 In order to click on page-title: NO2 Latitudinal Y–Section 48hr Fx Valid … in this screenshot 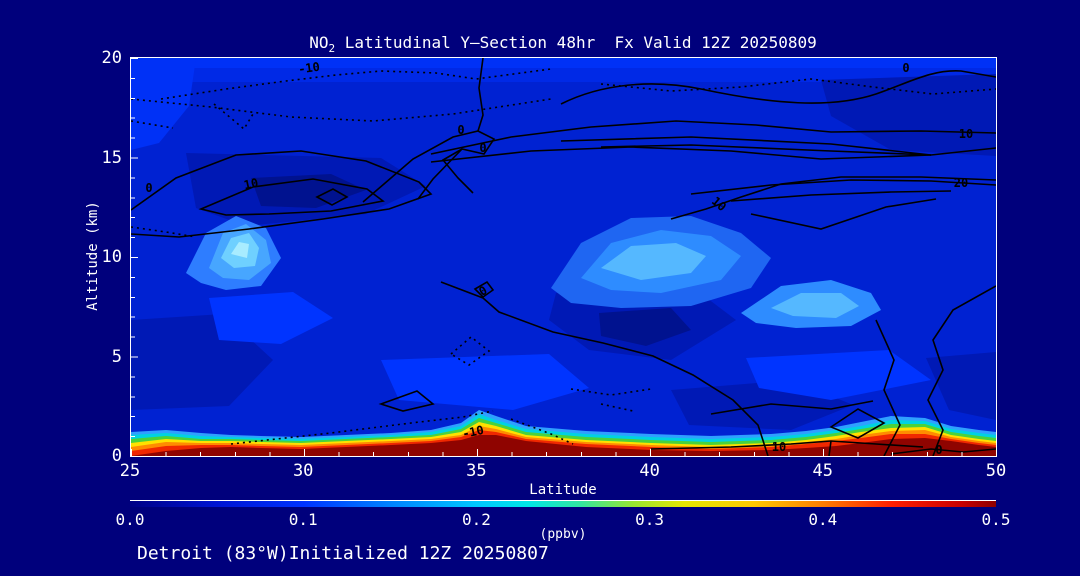, I will do `click(563, 44)`.